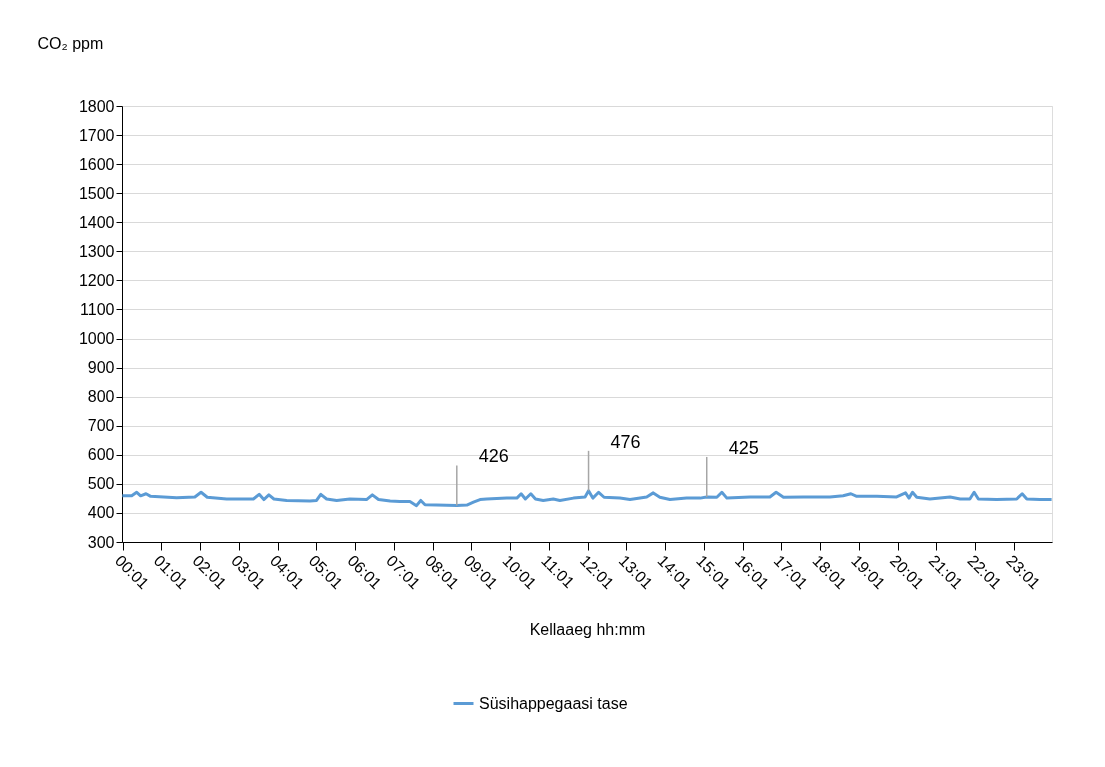 The image size is (1105, 767). I want to click on y-tick-label: 500, so click(101, 484).